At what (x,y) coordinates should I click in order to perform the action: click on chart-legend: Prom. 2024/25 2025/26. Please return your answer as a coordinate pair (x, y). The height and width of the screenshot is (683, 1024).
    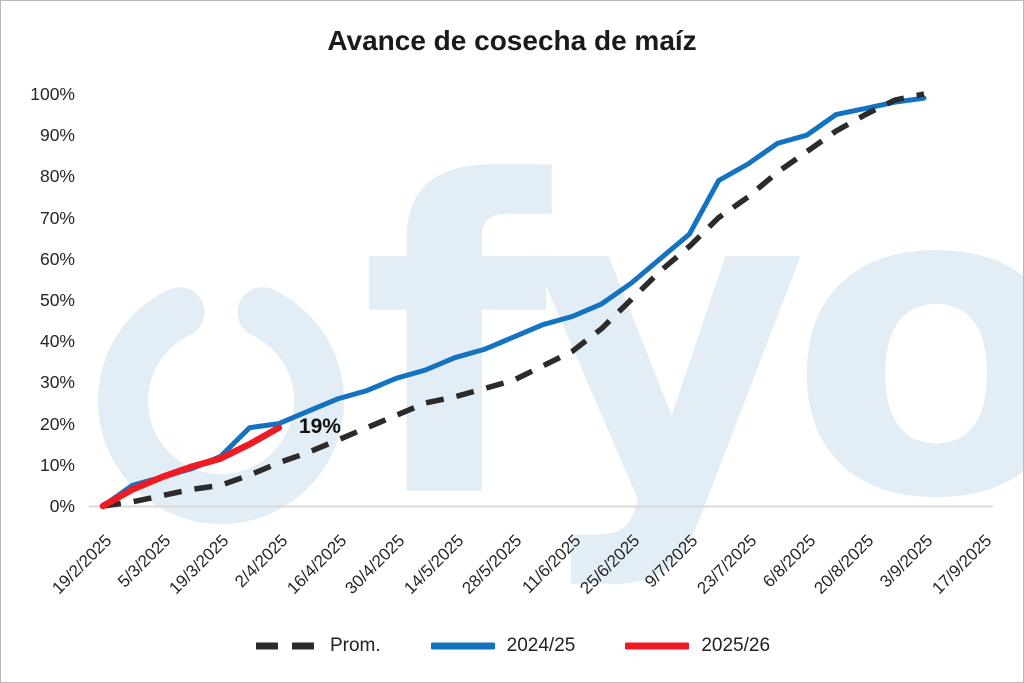
    Looking at the image, I should click on (512, 646).